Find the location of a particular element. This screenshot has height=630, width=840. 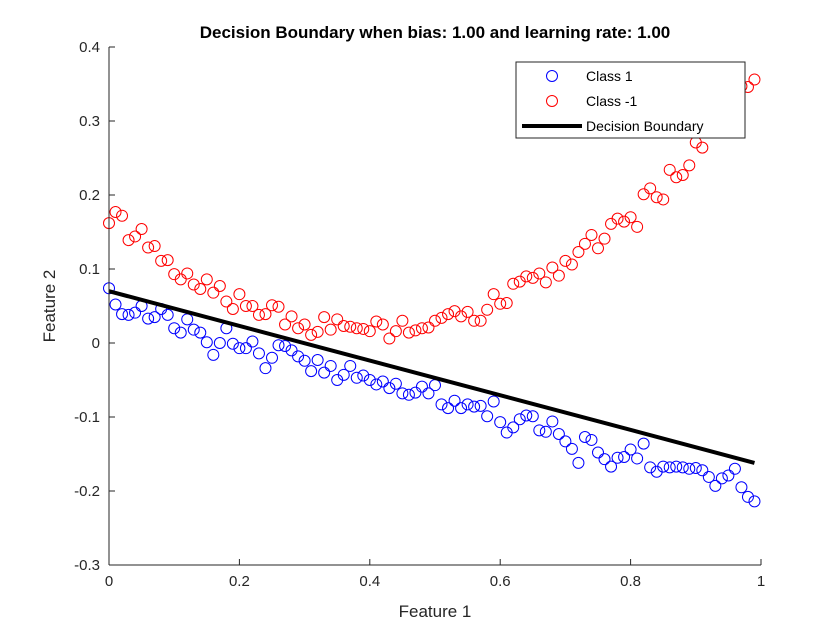

x-tick-label: 0 is located at coordinates (109, 581).